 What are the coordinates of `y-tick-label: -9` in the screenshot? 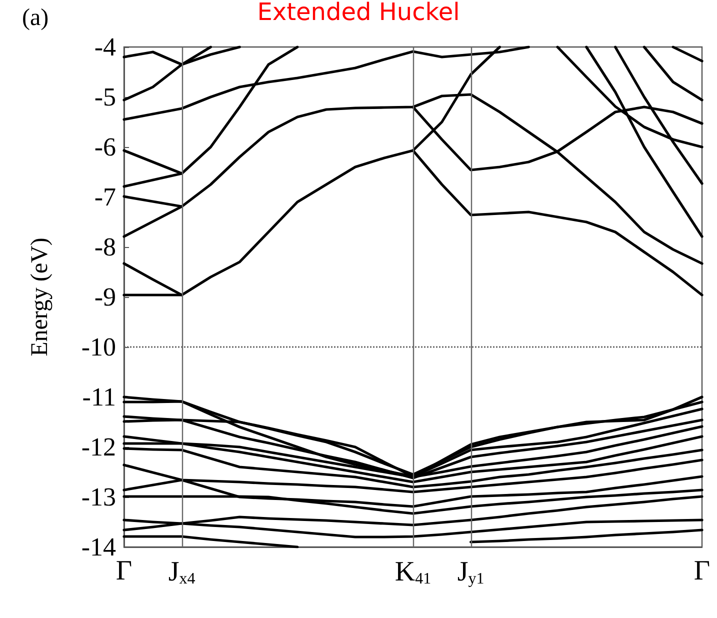 It's located at (105, 297).